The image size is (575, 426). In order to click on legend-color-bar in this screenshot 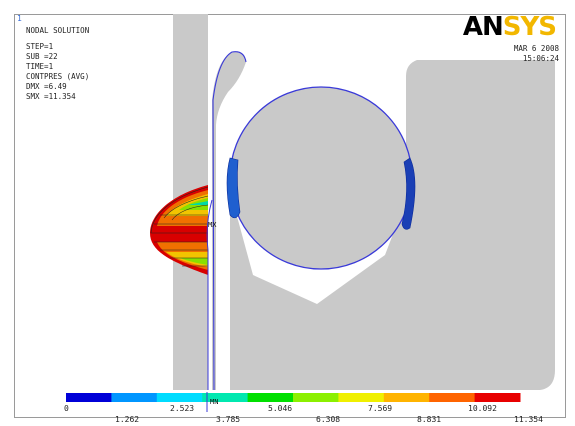, I will do `click(293, 397)`.